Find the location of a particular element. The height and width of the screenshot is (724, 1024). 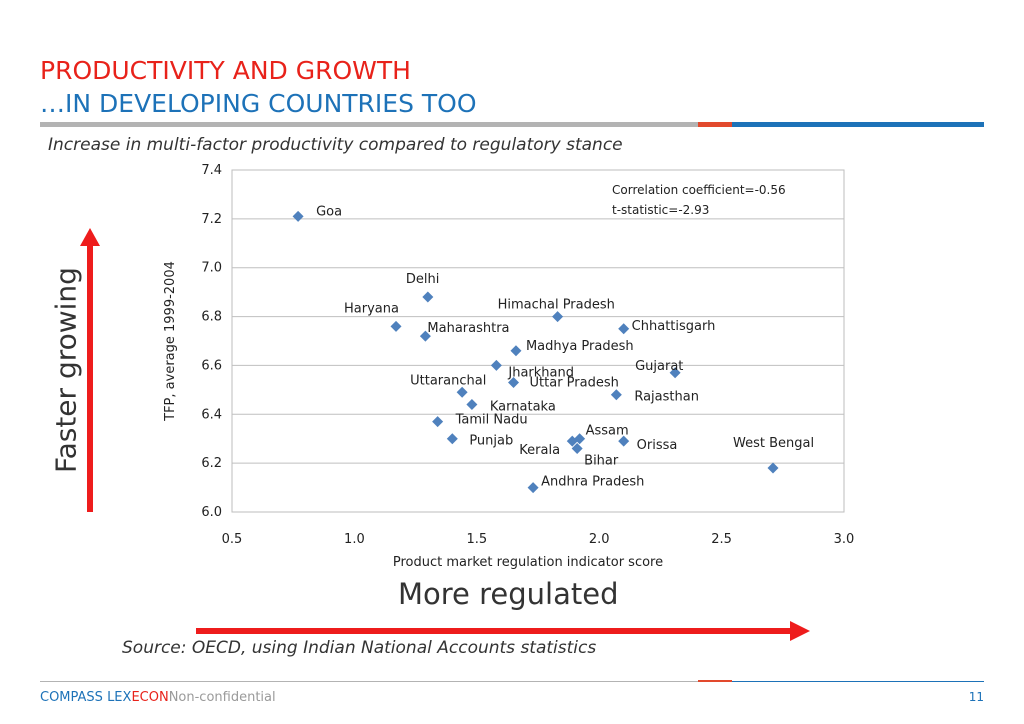

data-label: Goa is located at coordinates (329, 211).